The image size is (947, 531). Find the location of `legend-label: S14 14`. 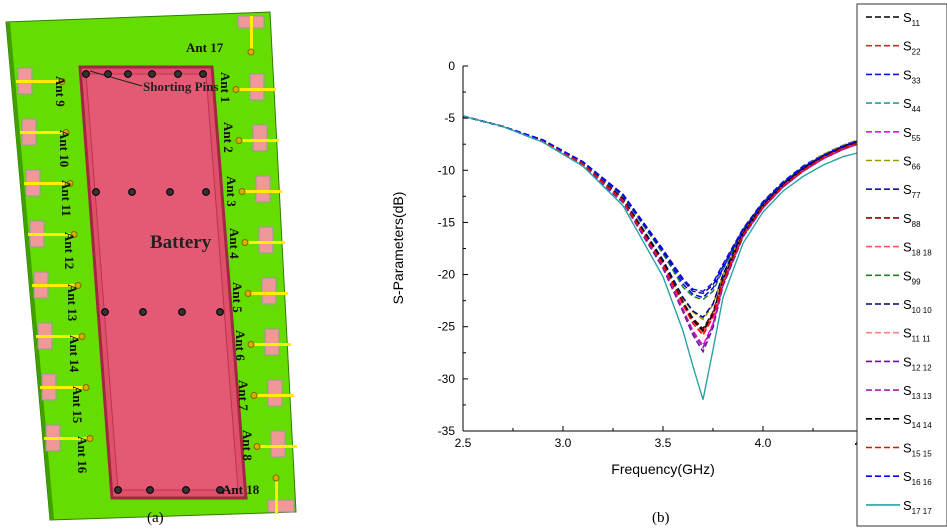

legend-label: S14 14 is located at coordinates (917, 421).